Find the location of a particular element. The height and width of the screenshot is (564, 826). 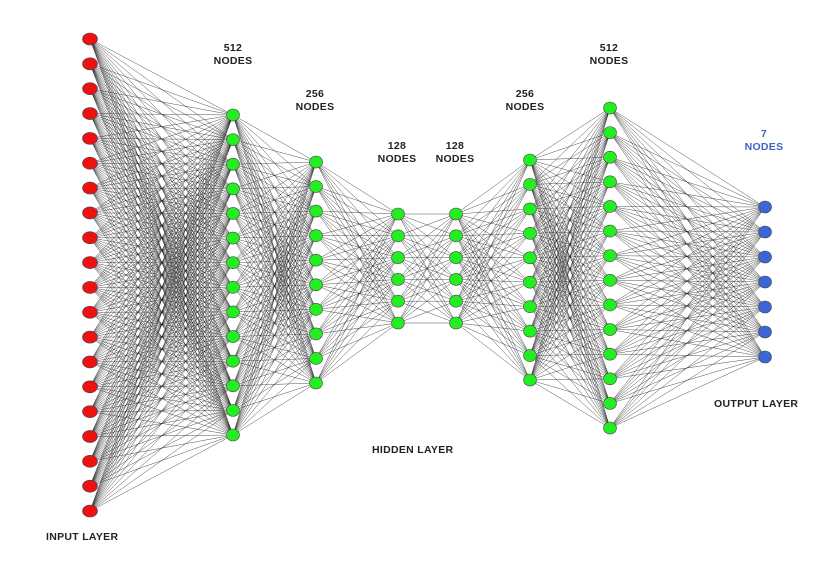

layer-count-hidden-1: 512 is located at coordinates (233, 48).